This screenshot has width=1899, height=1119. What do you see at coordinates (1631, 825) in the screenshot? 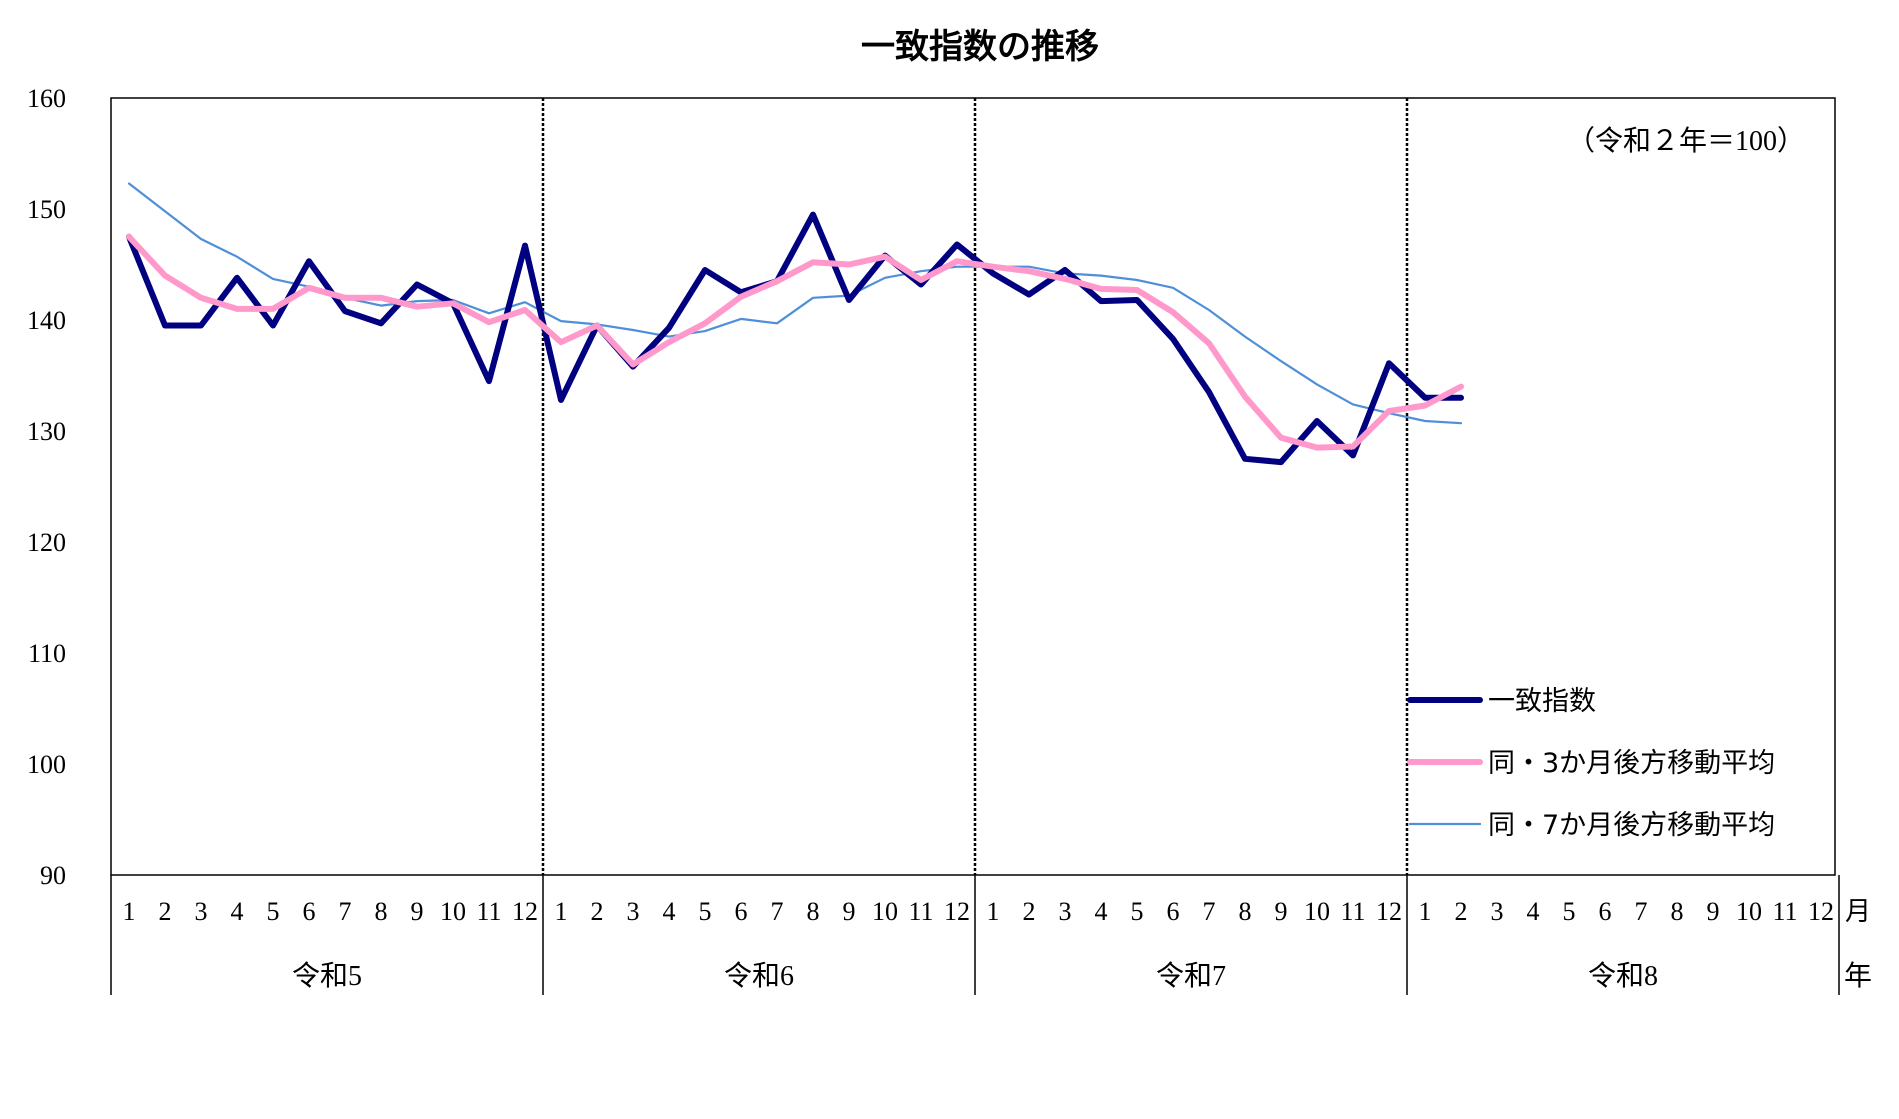
I see `legend-label: 同・7か月後方移動平均` at bounding box center [1631, 825].